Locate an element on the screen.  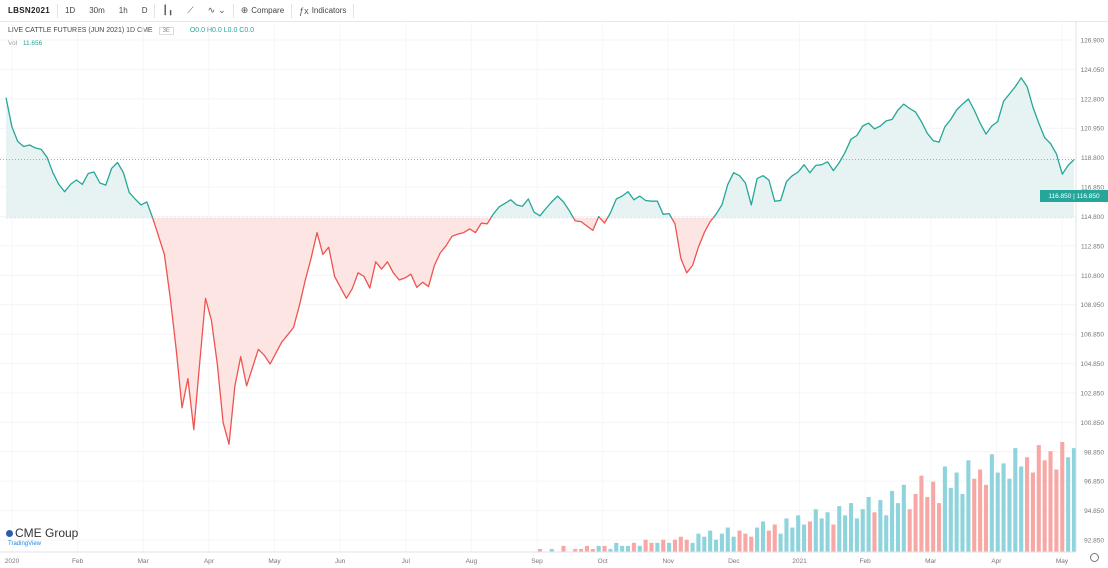
time-tick-label: Mar is located at coordinates (931, 561).